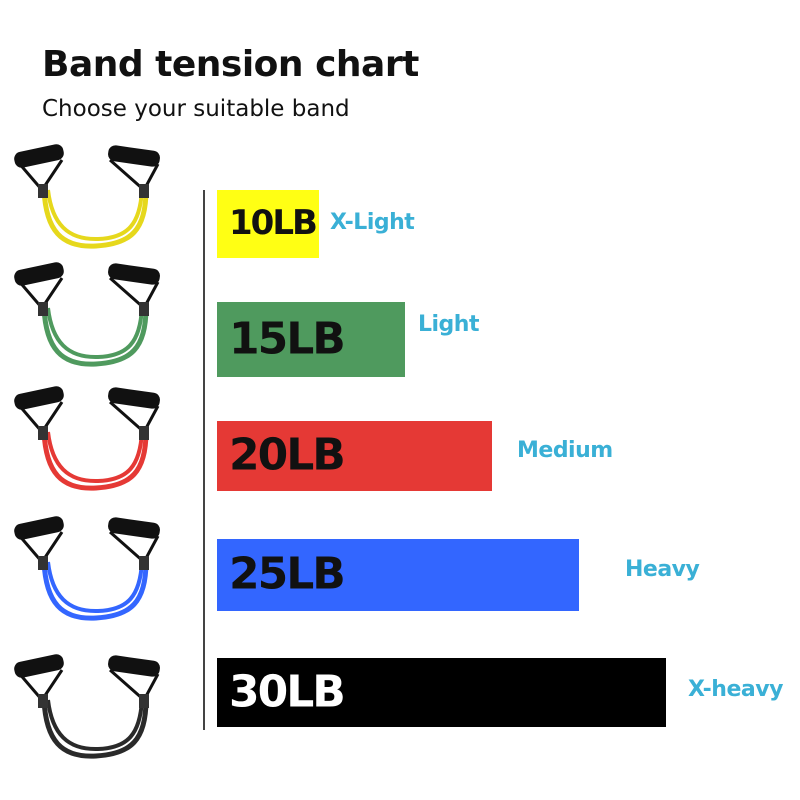  What do you see at coordinates (449, 324) in the screenshot?
I see `category-label: Light` at bounding box center [449, 324].